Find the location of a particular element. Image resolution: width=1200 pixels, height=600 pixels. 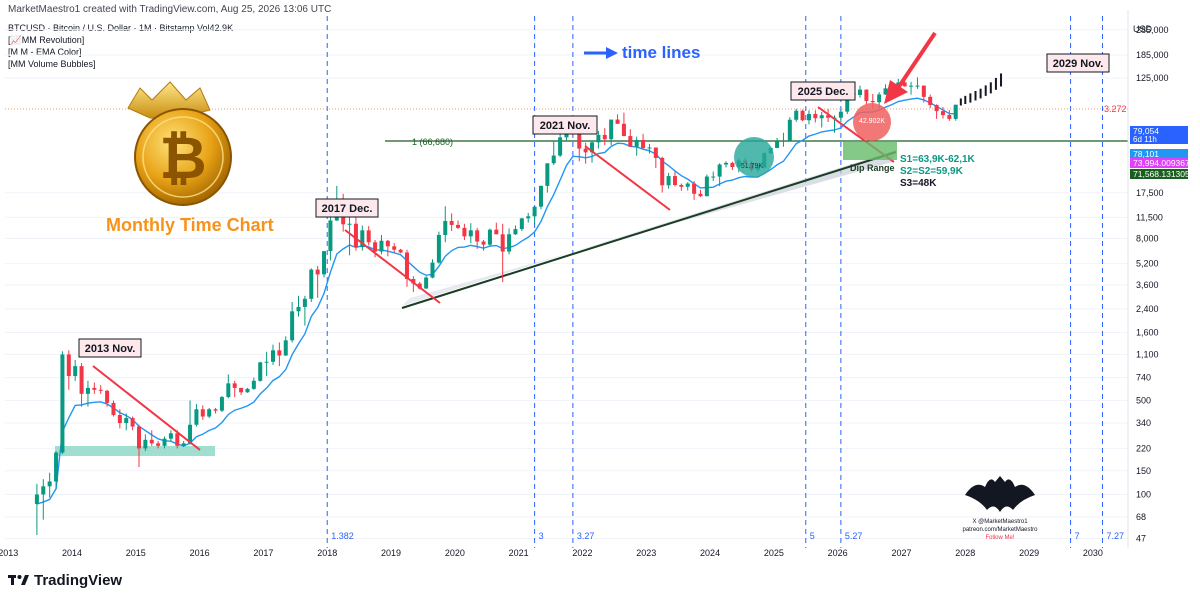

price-tick-label: 3,600 is located at coordinates (1147, 285).